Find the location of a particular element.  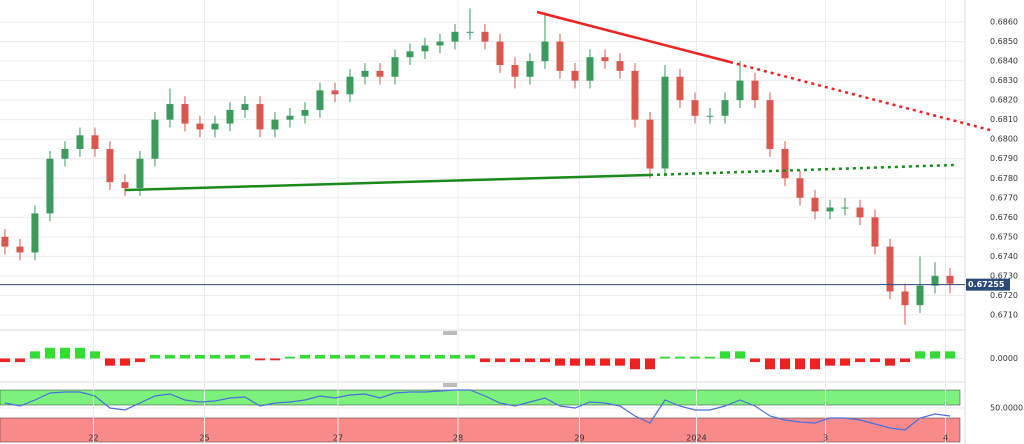

x-tick-label: 2024 is located at coordinates (696, 438).